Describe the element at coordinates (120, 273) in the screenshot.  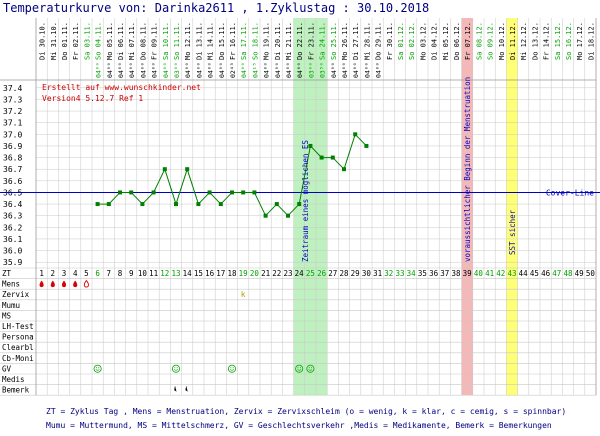
I see `zt-number: 8` at that location.